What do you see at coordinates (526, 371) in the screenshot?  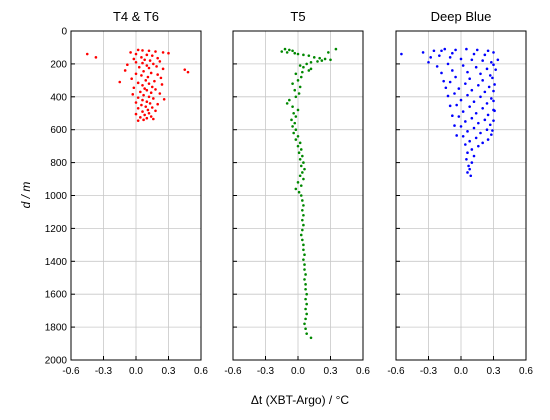 I see `x-tick-label: 0.6` at bounding box center [526, 371].